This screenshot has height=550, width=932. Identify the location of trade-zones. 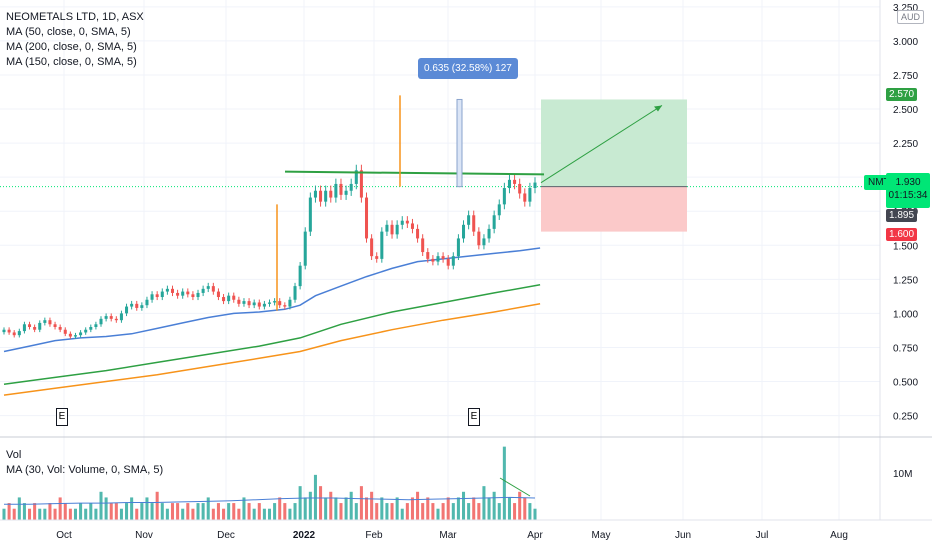
(613, 165).